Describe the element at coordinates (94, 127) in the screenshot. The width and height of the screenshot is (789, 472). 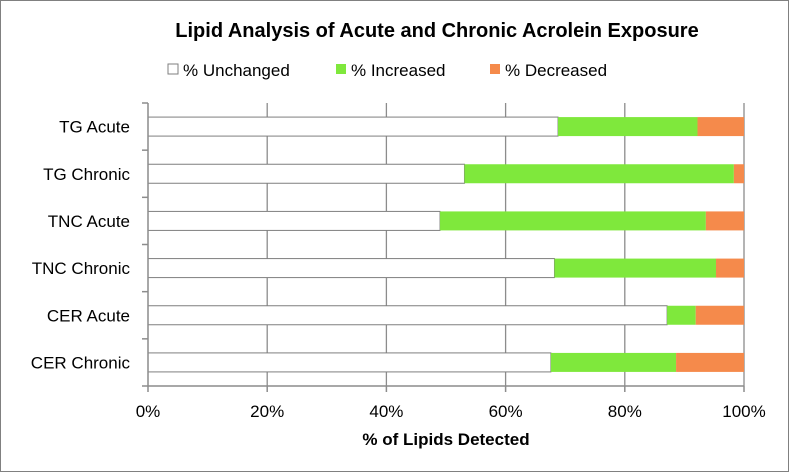
I see `y-tick-label: TG Acute` at that location.